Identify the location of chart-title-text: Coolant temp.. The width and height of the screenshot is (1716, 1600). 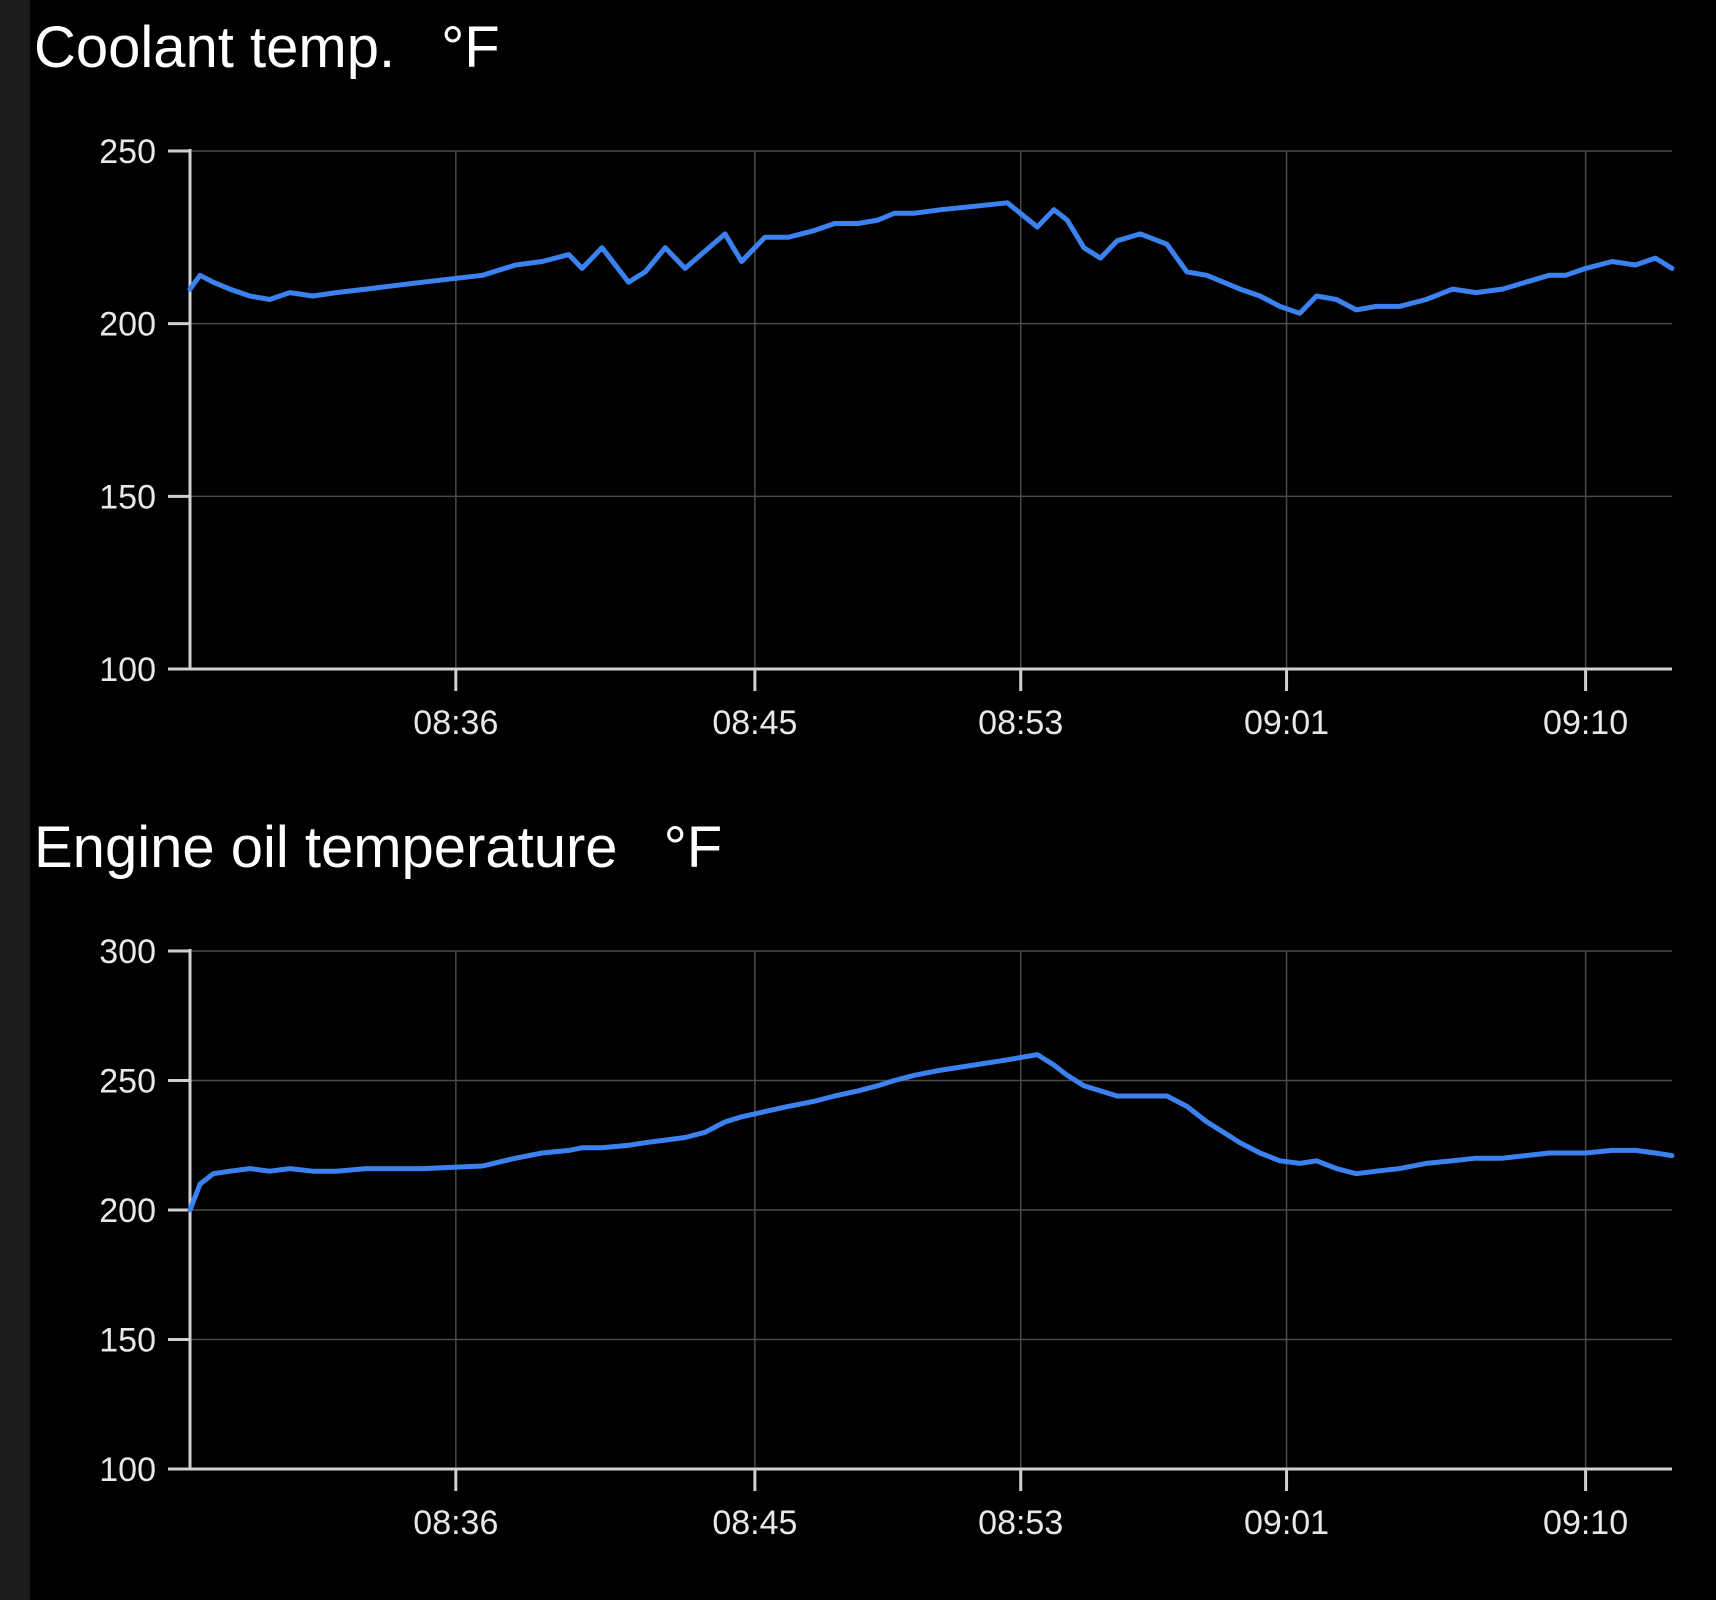
(215, 47).